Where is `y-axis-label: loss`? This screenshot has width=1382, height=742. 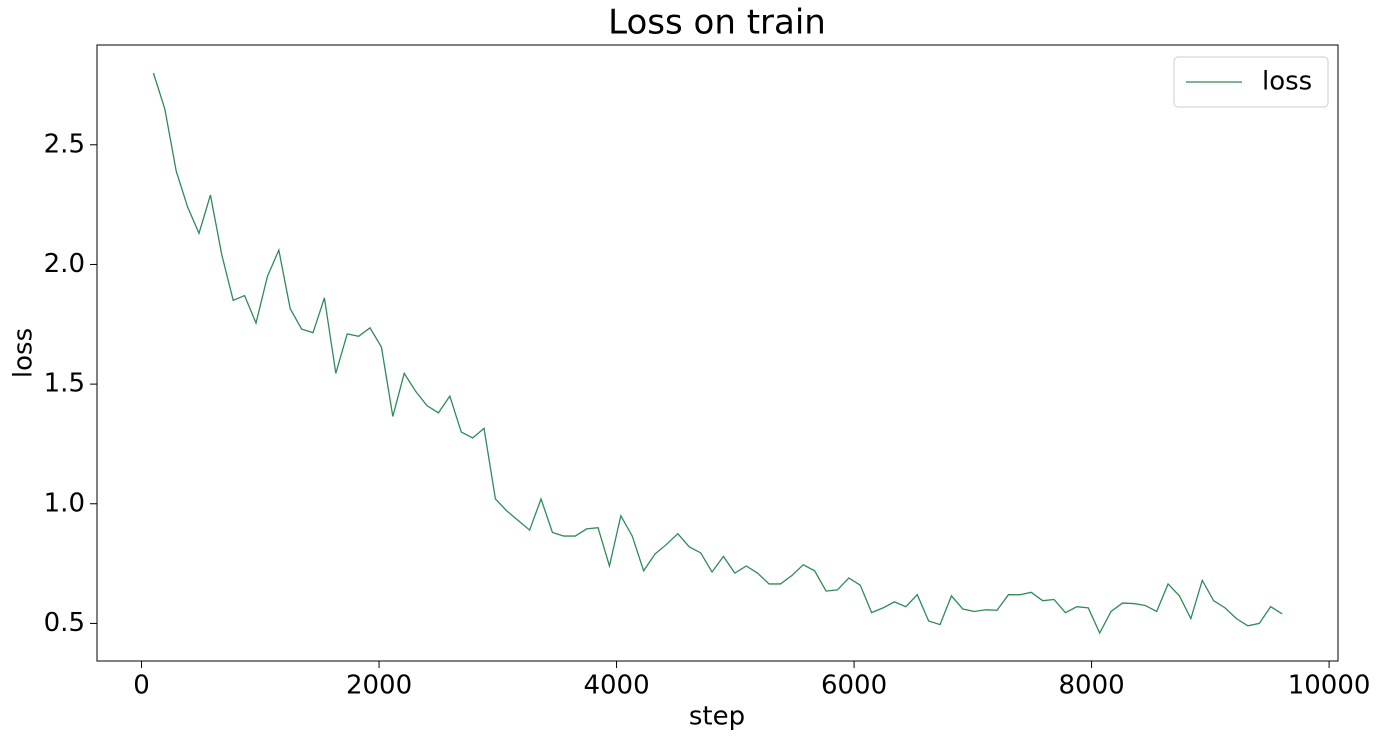 y-axis-label: loss is located at coordinates (24, 353).